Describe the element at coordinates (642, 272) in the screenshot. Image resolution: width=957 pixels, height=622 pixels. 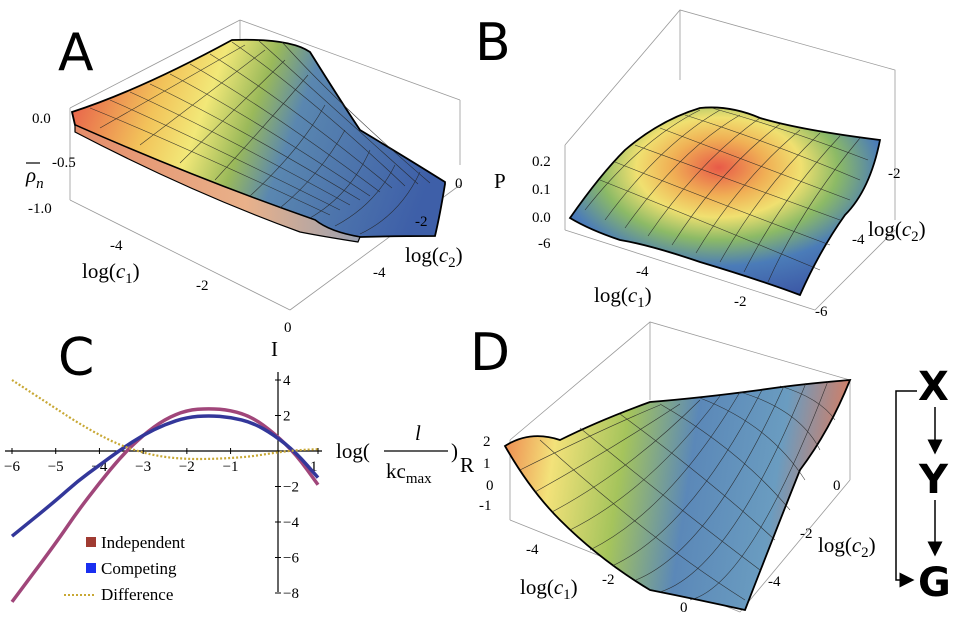
I see `panel-b-x-tick-1: -4` at that location.